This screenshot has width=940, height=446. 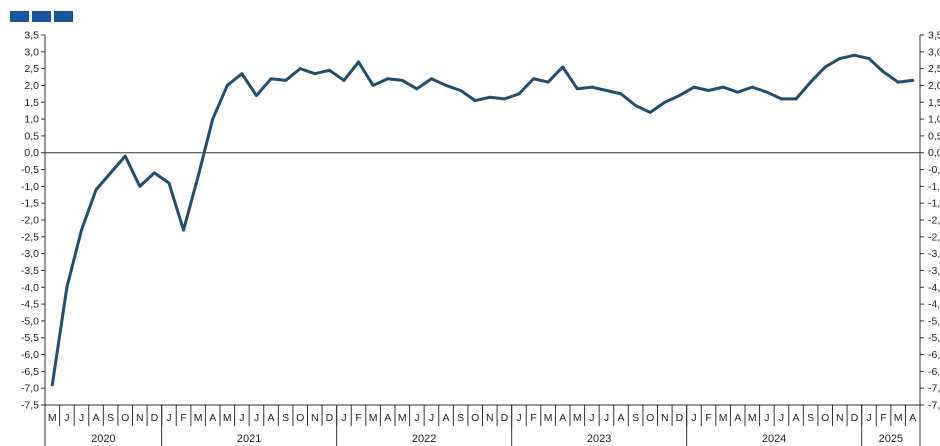 What do you see at coordinates (934, 86) in the screenshot?
I see `y-tick-label-right: 2,0` at bounding box center [934, 86].